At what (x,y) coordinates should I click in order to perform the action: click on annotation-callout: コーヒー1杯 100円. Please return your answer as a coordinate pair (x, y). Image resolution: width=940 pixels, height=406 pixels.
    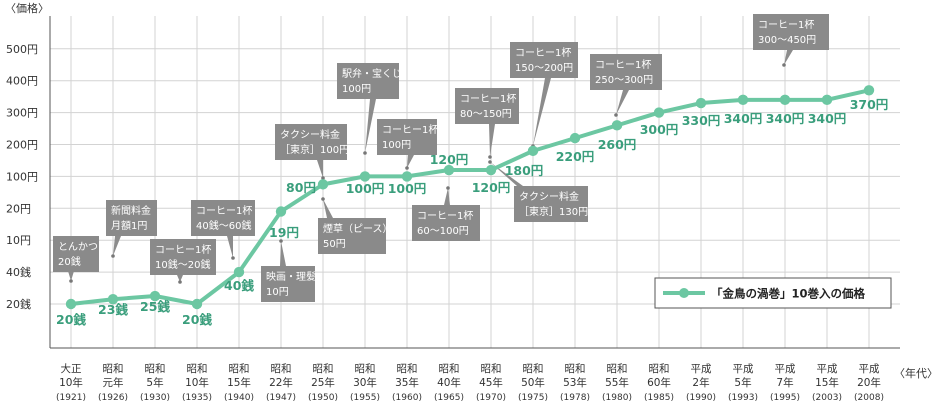
    Looking at the image, I should click on (407, 144).